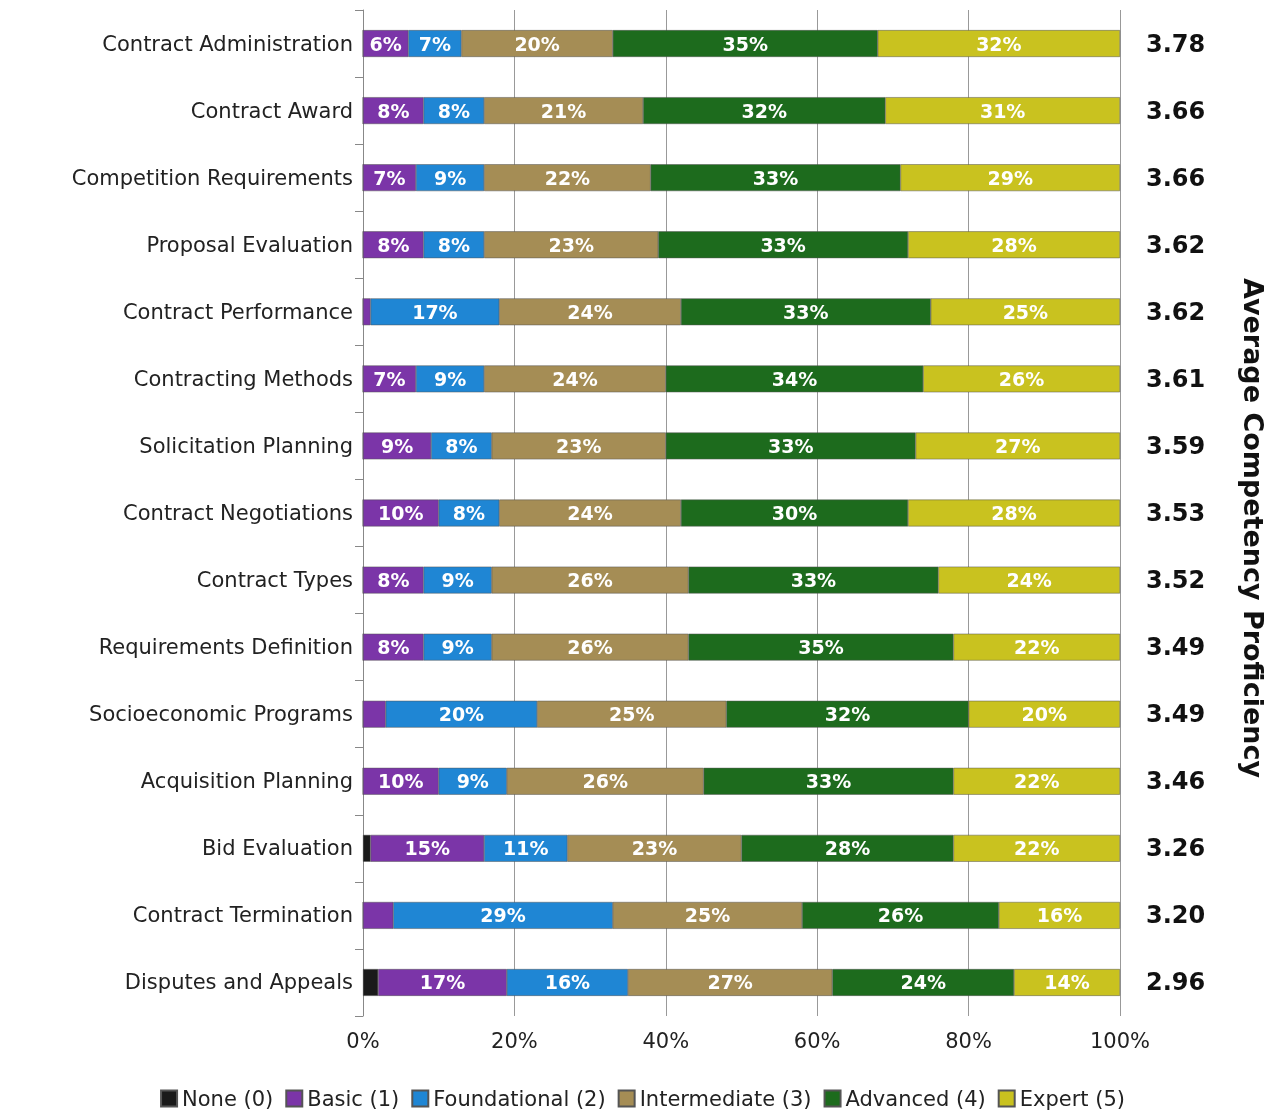 The height and width of the screenshot is (1114, 1285). Describe the element at coordinates (225, 647) in the screenshot. I see `y-tick-label: Requirements Definition` at that location.